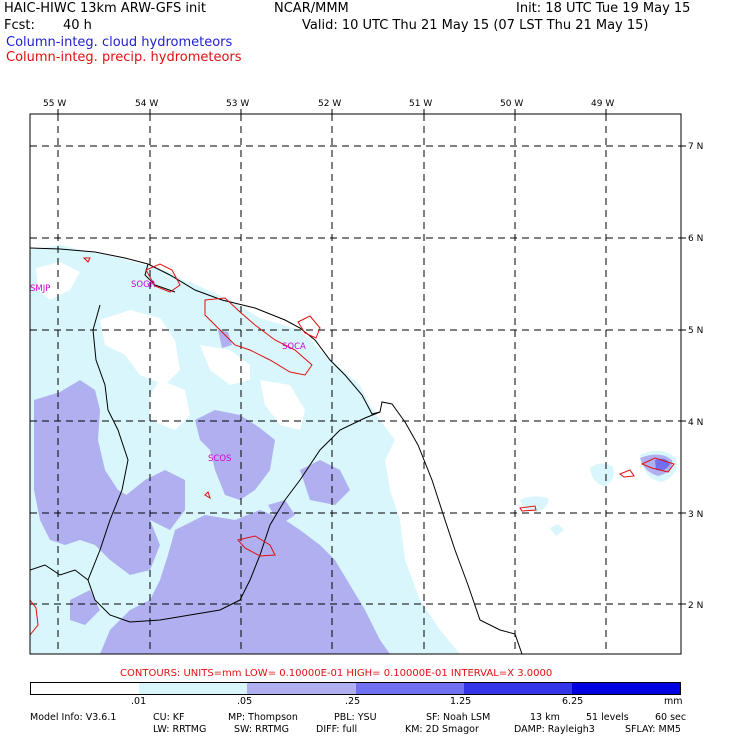 The image size is (740, 740). What do you see at coordinates (511, 104) in the screenshot?
I see `lon-label: 50 W` at bounding box center [511, 104].